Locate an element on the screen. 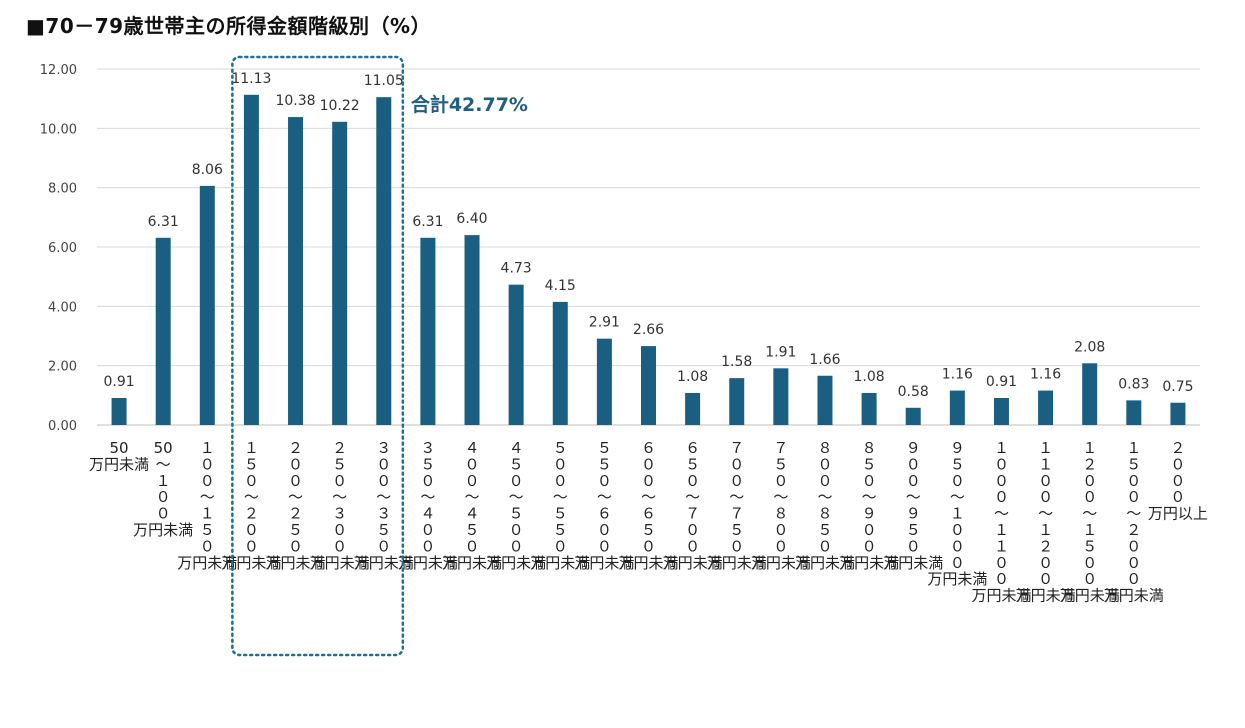 The width and height of the screenshot is (1245, 728). data-label: 1.58 is located at coordinates (736, 362).